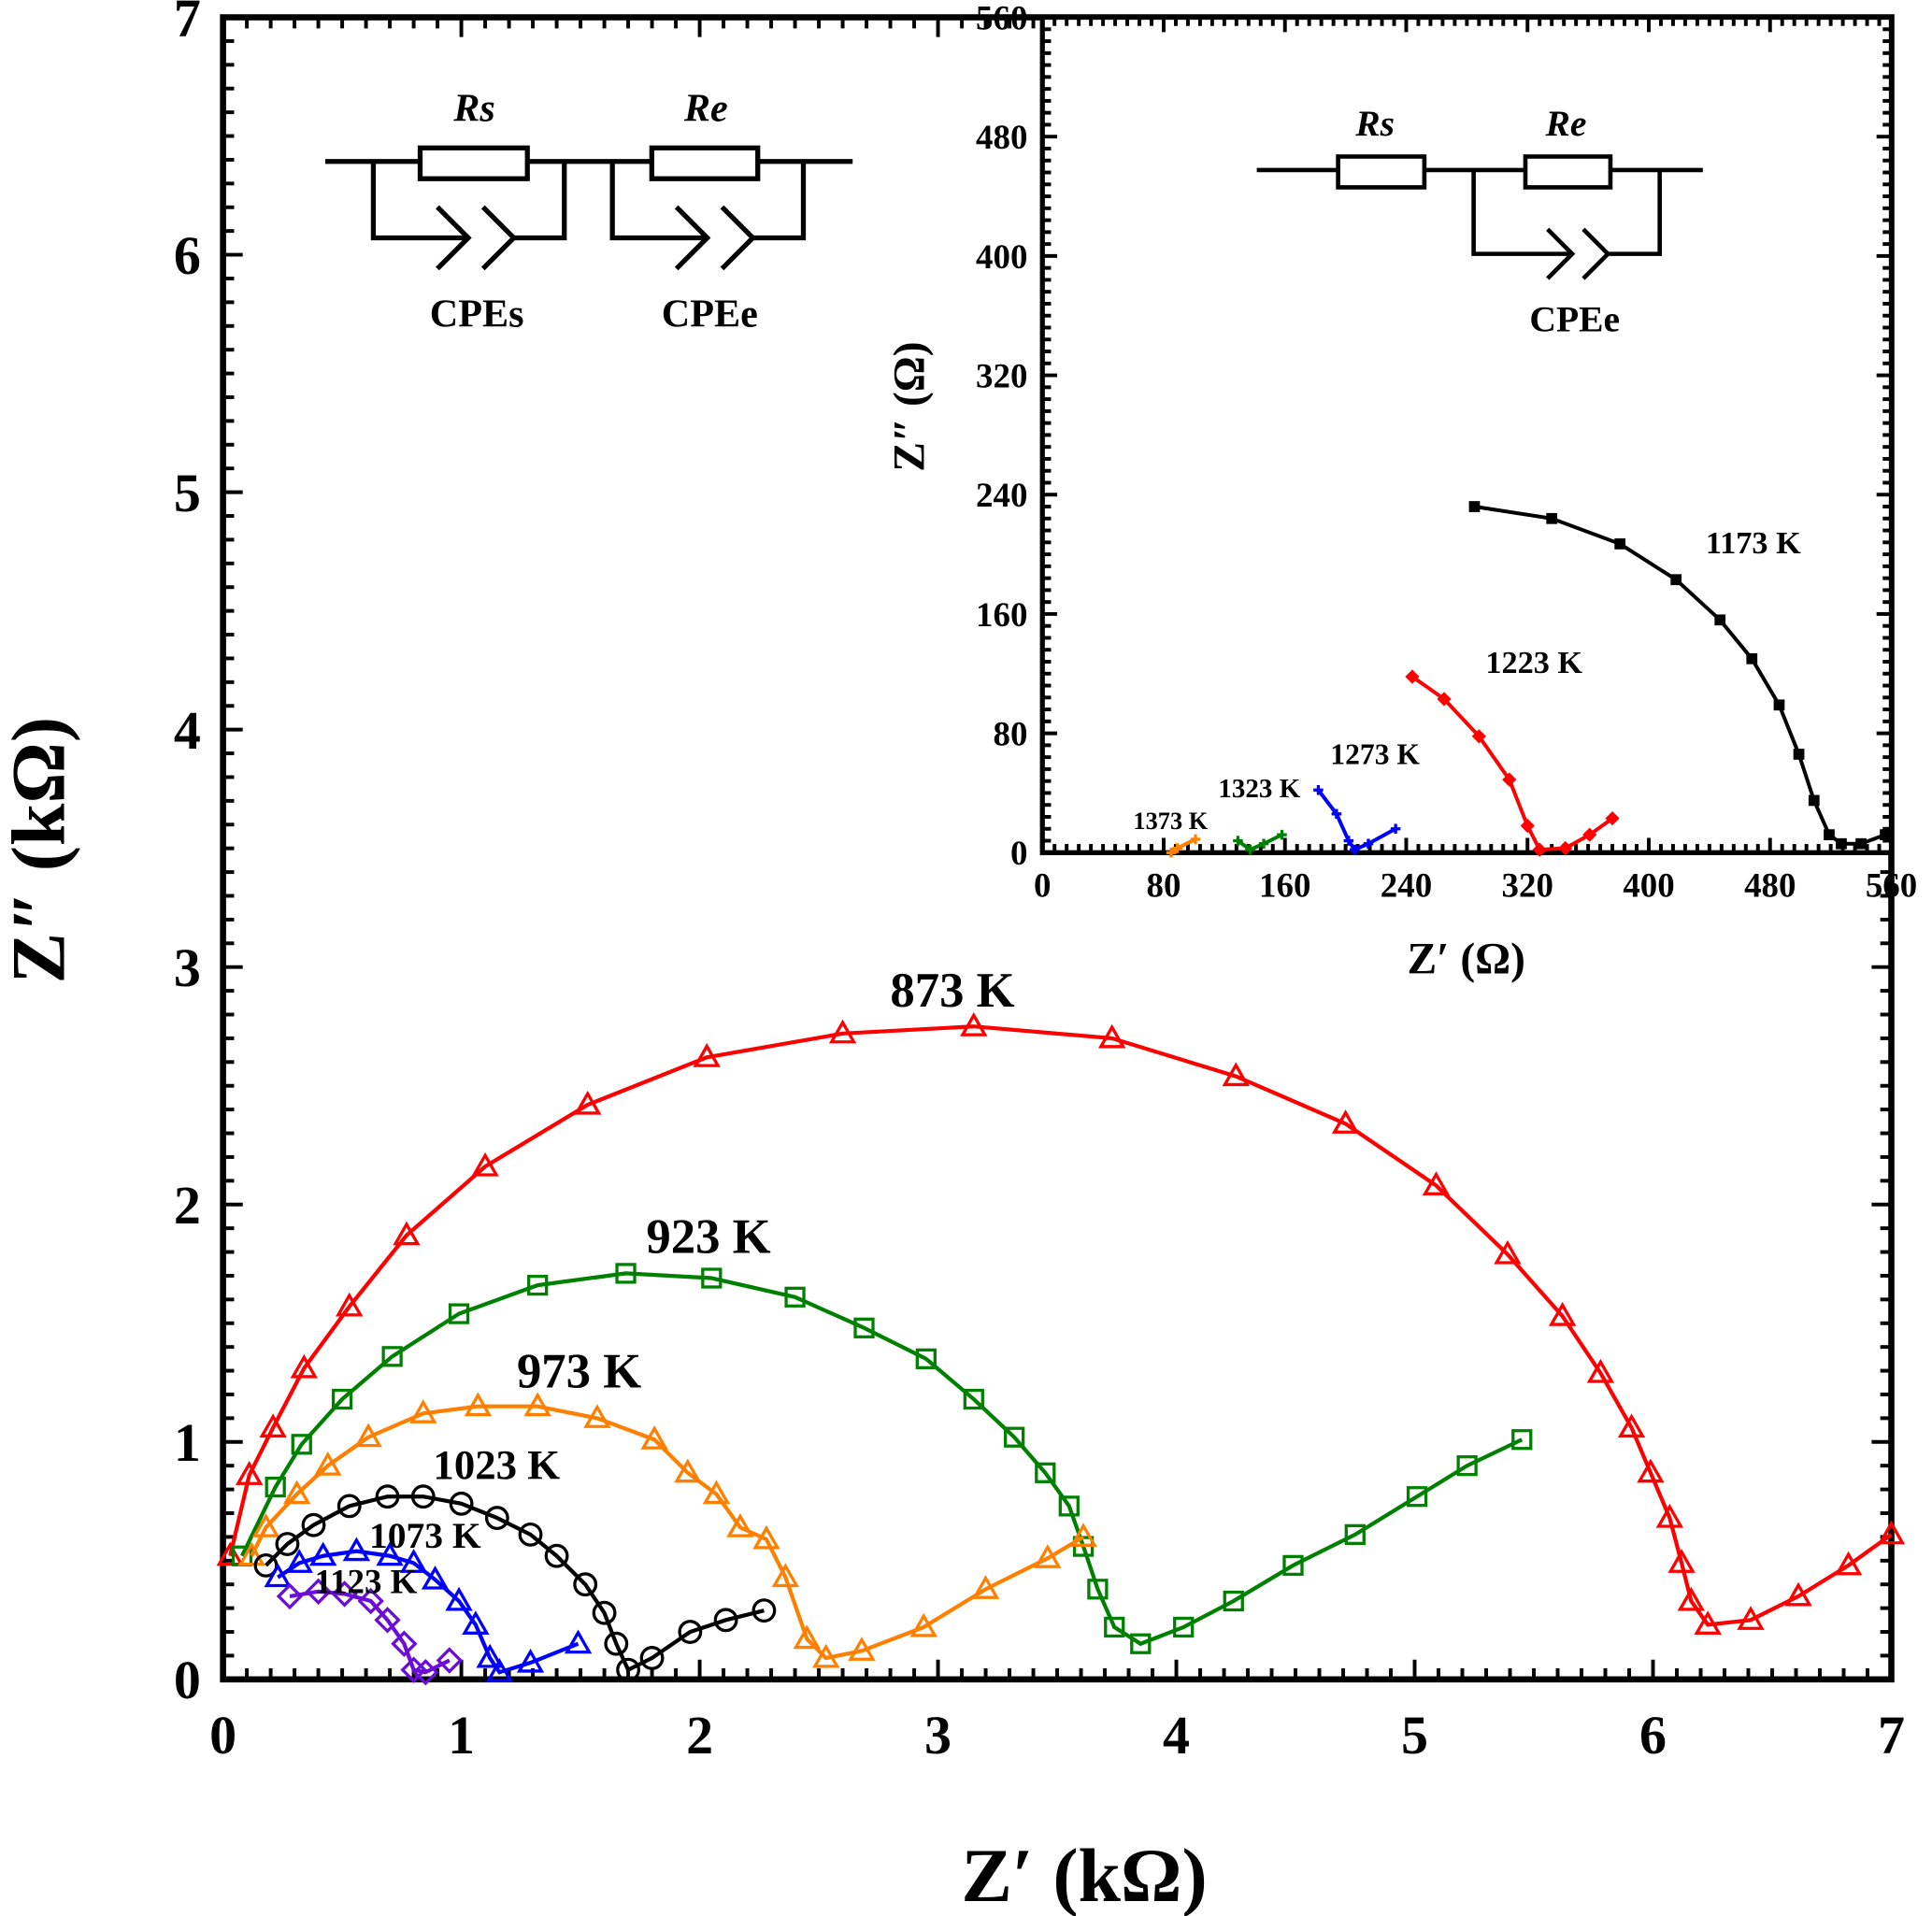  I want to click on series-1123K: 1123 K, so click(370, 1625).